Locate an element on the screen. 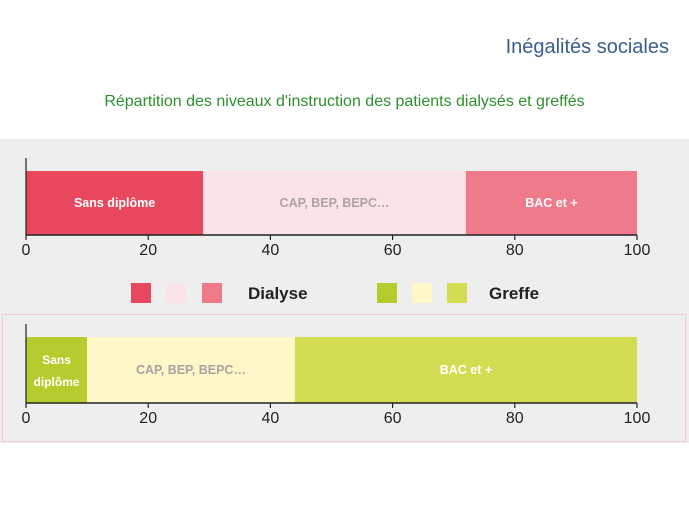 The image size is (689, 517). legend: Dialyse Greffe is located at coordinates (335, 293).